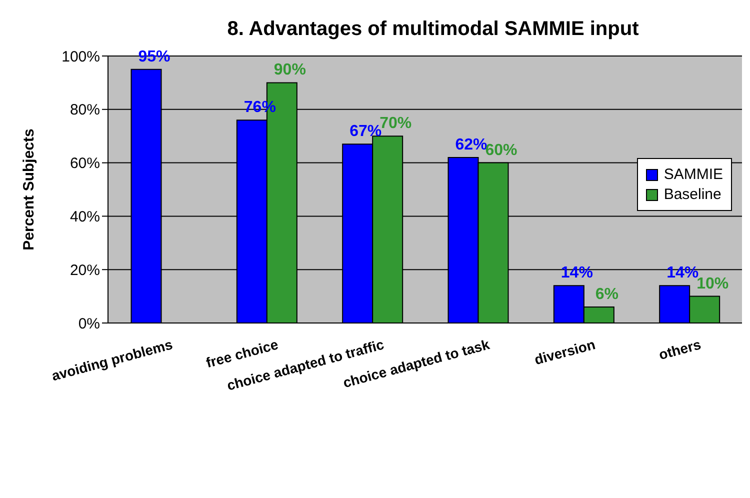  What do you see at coordinates (606, 294) in the screenshot?
I see `data-label: 6%` at bounding box center [606, 294].